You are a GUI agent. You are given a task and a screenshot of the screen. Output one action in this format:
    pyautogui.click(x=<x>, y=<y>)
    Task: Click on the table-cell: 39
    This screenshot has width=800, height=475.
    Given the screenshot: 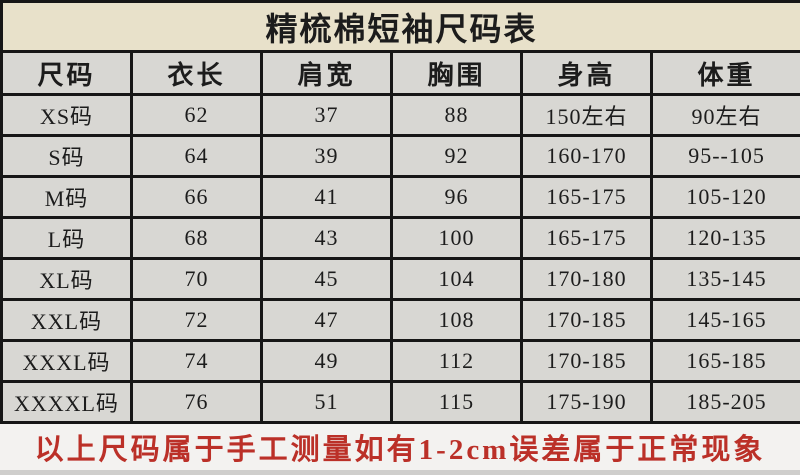 What is the action you would take?
    pyautogui.click(x=326, y=156)
    